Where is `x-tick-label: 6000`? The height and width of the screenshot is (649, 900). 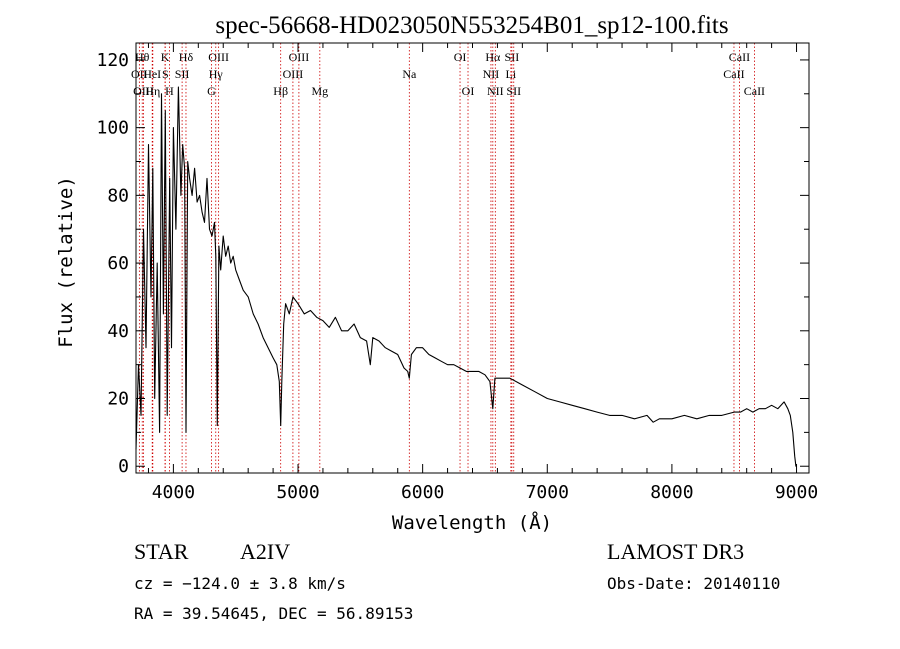 x-tick-label: 6000 is located at coordinates (422, 492).